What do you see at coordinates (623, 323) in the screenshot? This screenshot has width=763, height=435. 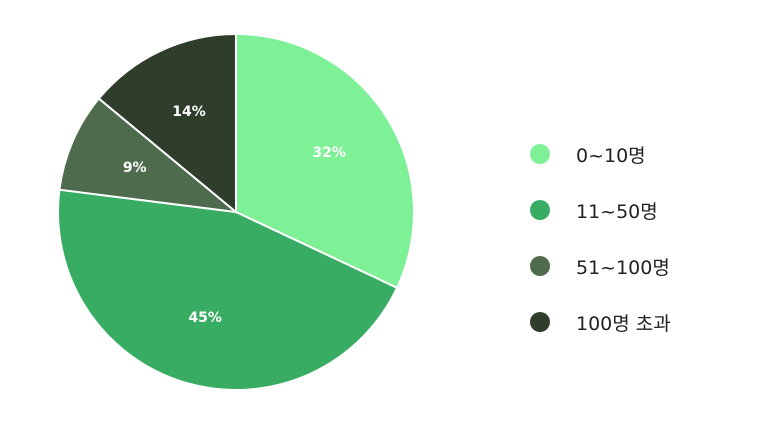 I see `legend-label-3: 100명 초과` at bounding box center [623, 323].